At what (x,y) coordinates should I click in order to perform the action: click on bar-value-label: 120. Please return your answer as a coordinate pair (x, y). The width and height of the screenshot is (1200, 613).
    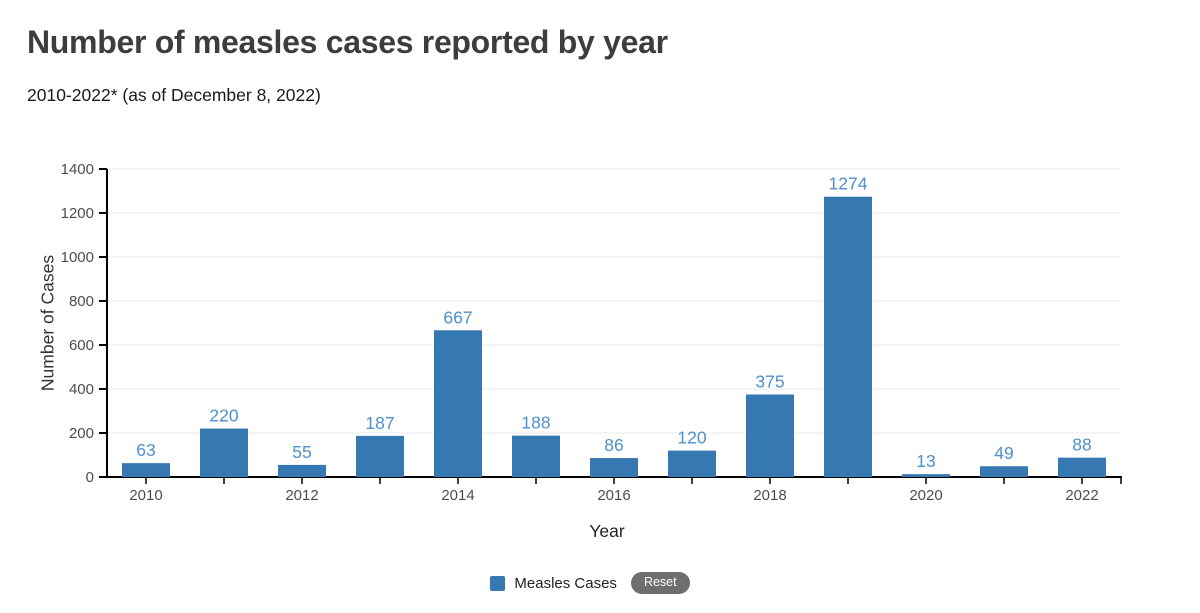
    Looking at the image, I should click on (691, 438).